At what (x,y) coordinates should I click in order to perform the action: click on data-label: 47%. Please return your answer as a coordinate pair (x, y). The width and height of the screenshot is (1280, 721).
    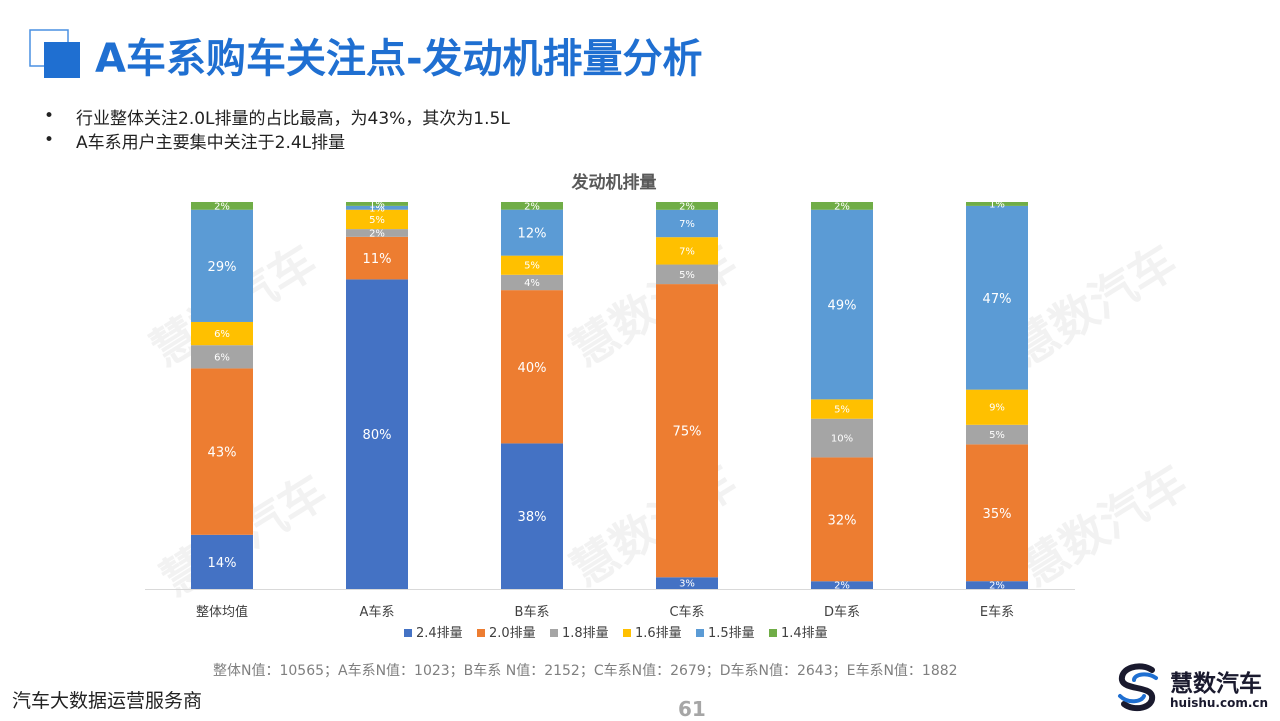
    Looking at the image, I should click on (997, 299).